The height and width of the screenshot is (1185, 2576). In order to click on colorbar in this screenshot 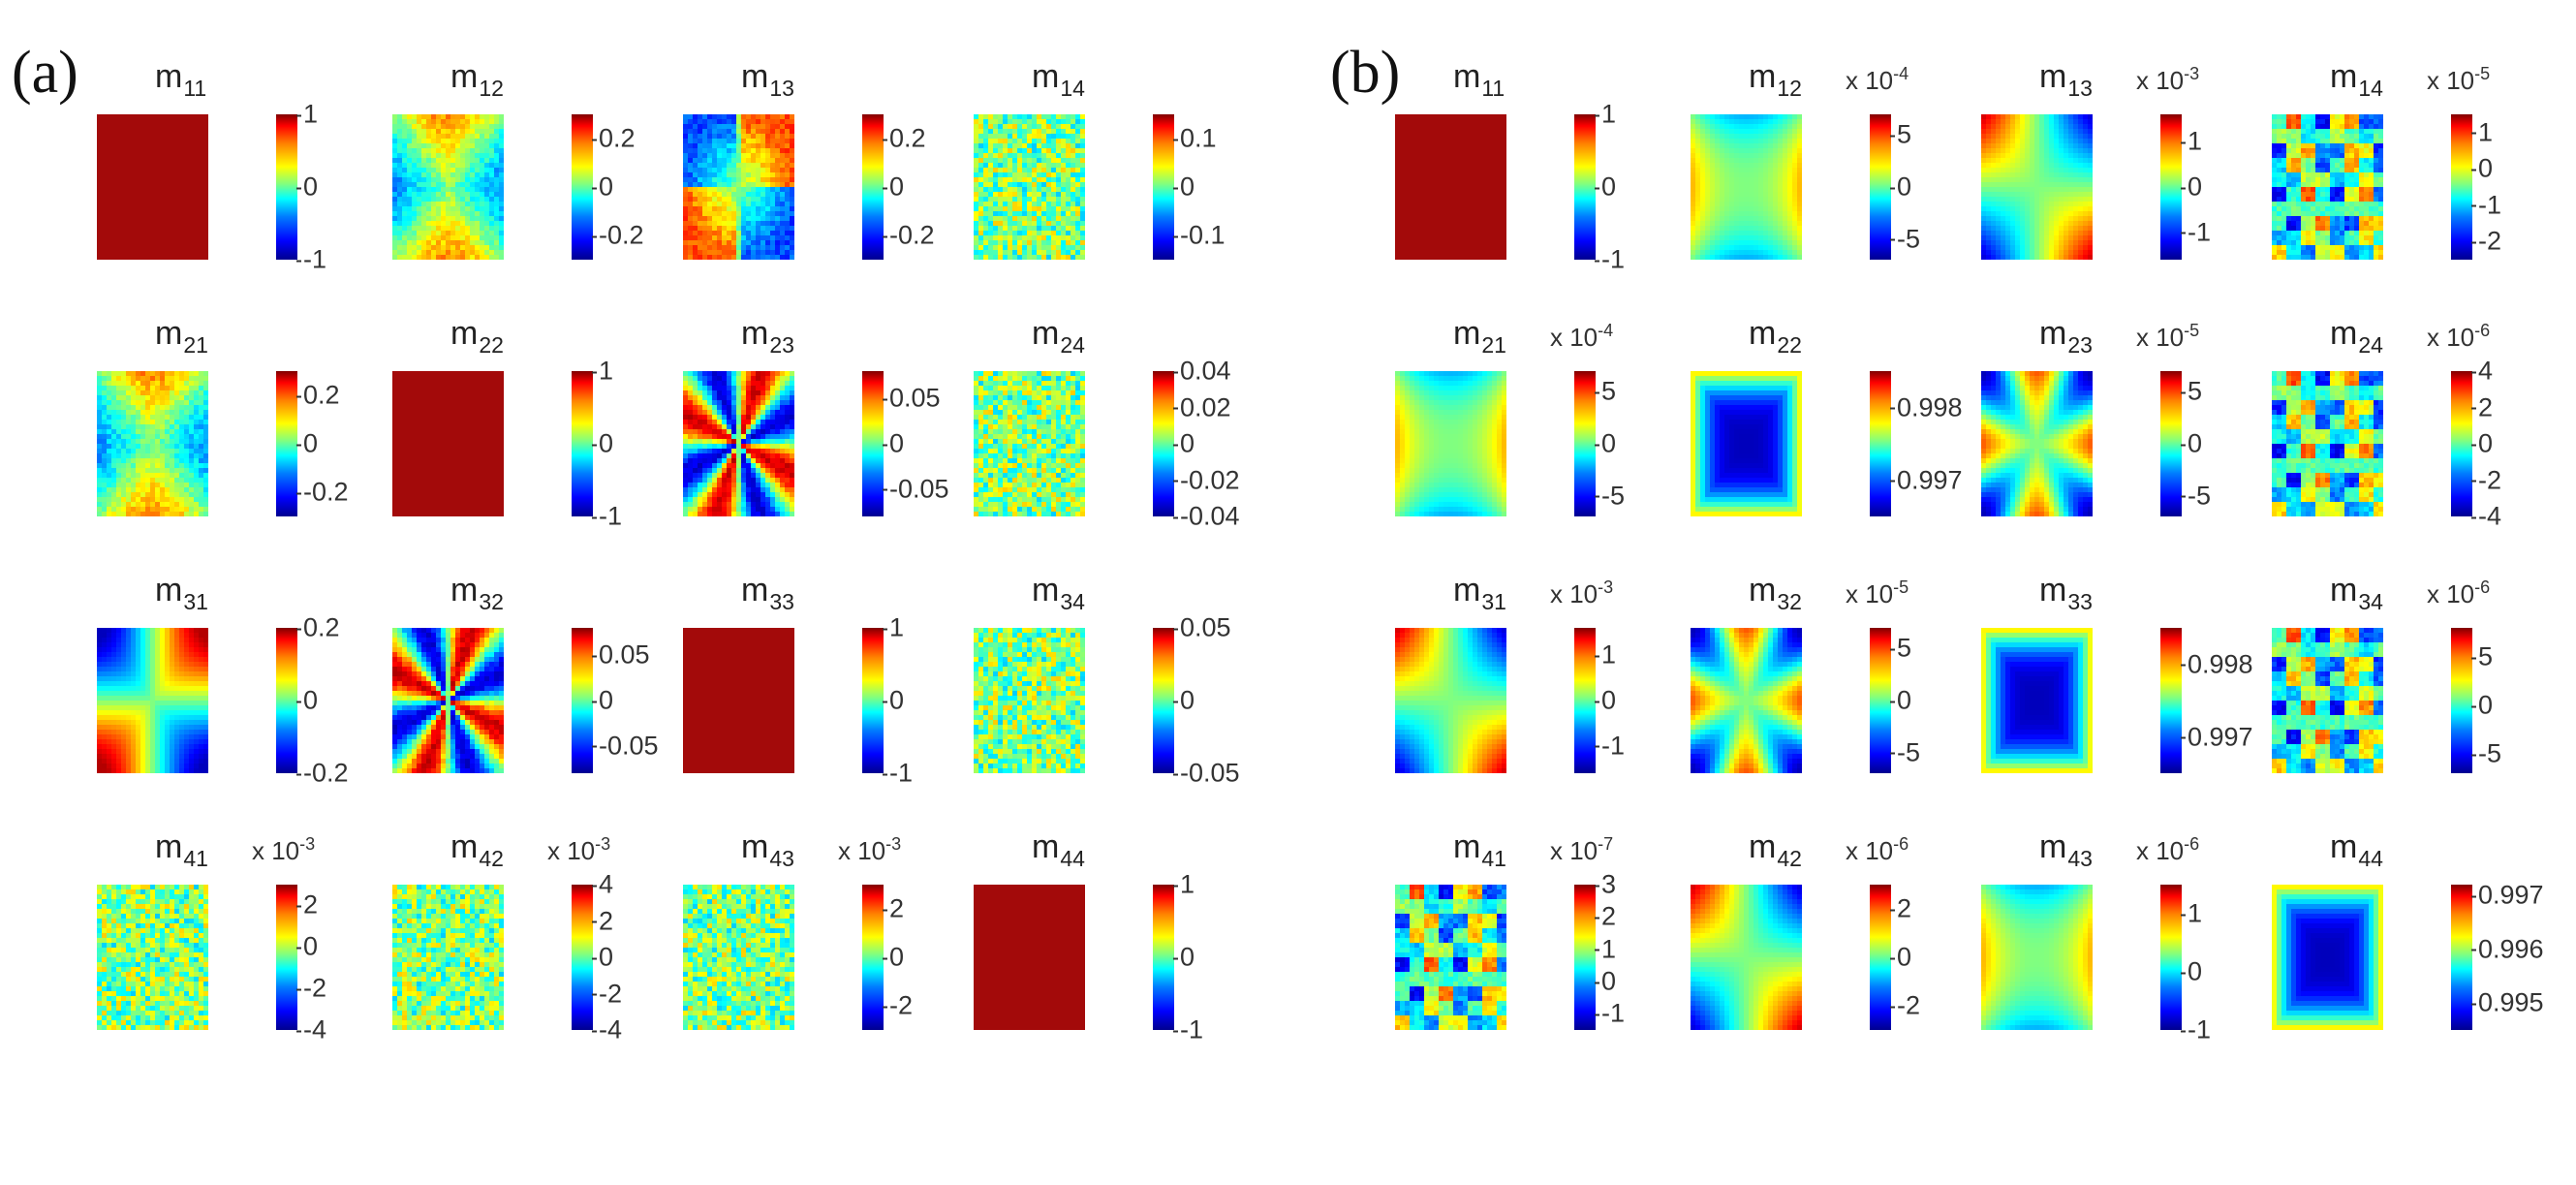, I will do `click(1163, 187)`.